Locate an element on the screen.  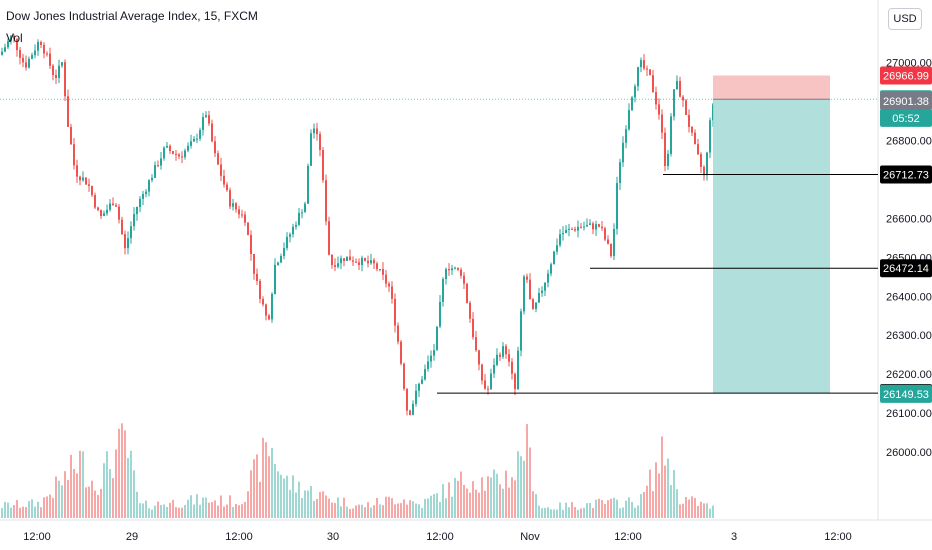
price-axis-label: 26712.73 is located at coordinates (906, 175).